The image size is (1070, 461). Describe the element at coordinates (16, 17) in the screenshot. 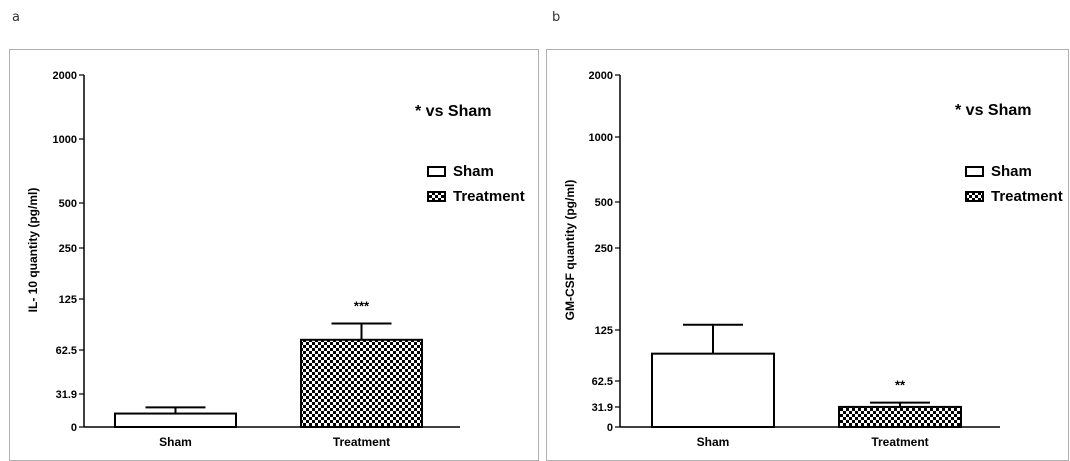

I see `panel-label-a: a` at that location.